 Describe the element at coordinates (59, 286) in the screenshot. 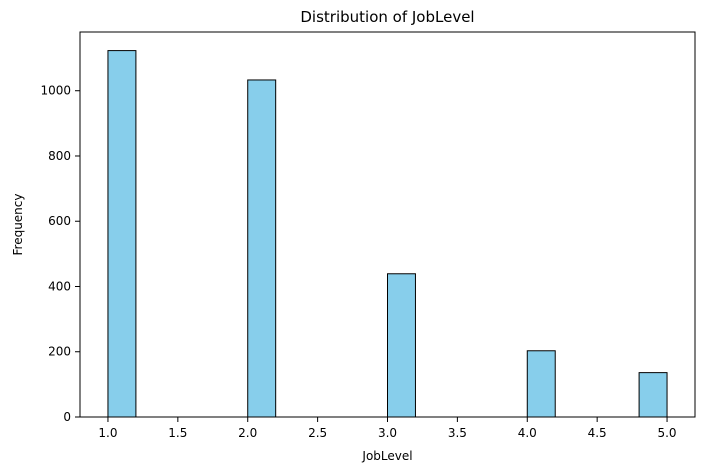

I see `y-tick-label-3: 400` at that location.